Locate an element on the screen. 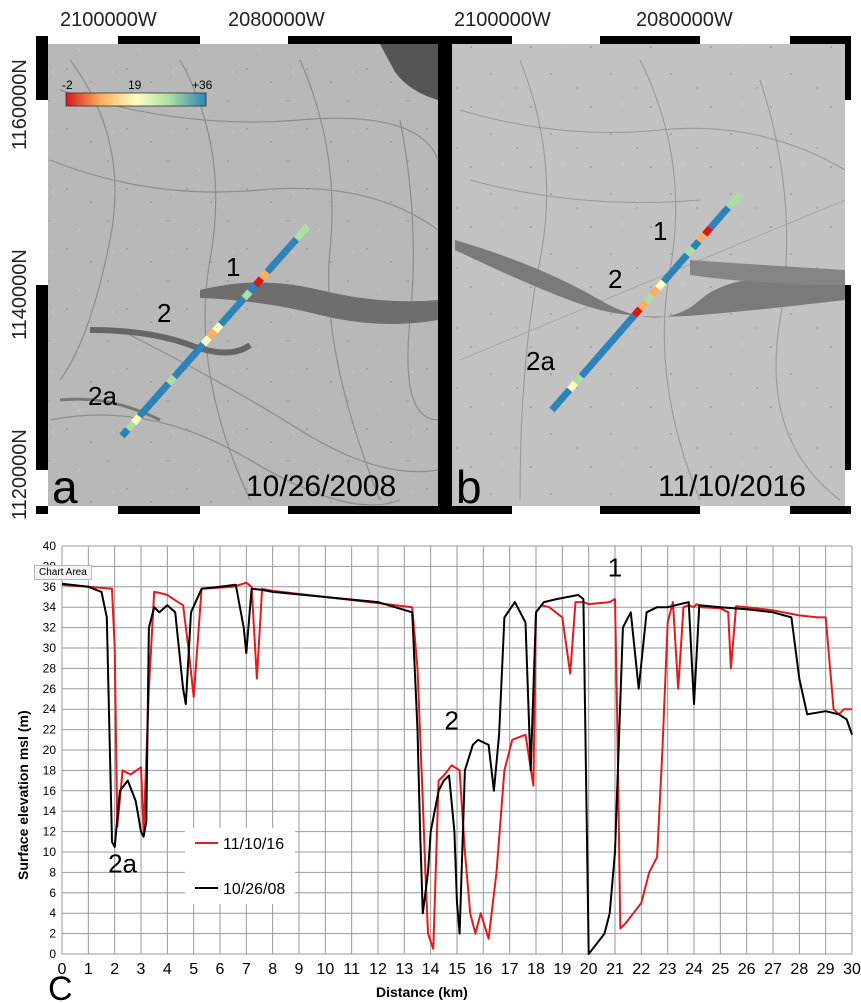 This screenshot has width=861, height=1003. x-tick-label: 7 is located at coordinates (246, 969).